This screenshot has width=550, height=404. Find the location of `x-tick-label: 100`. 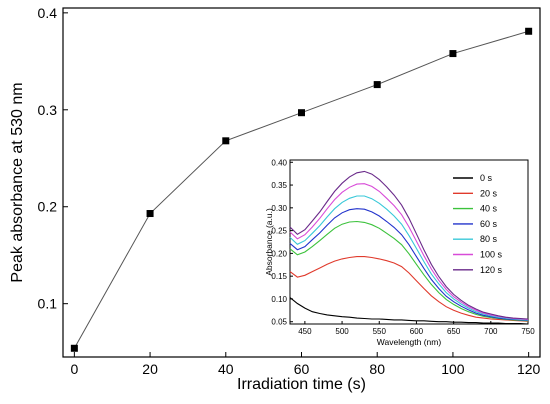

x-tick-label: 100 is located at coordinates (453, 369).